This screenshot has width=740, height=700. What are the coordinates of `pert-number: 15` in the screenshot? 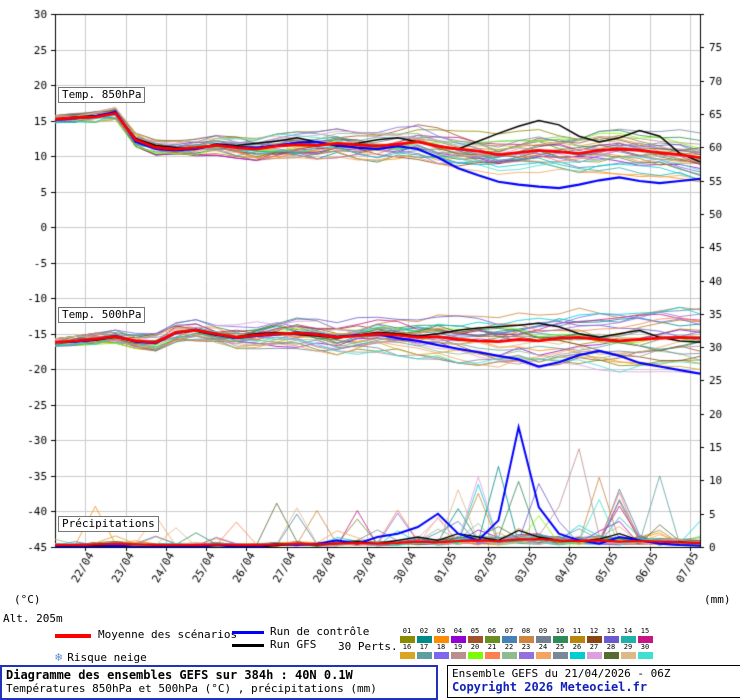 It's located at (645, 631).